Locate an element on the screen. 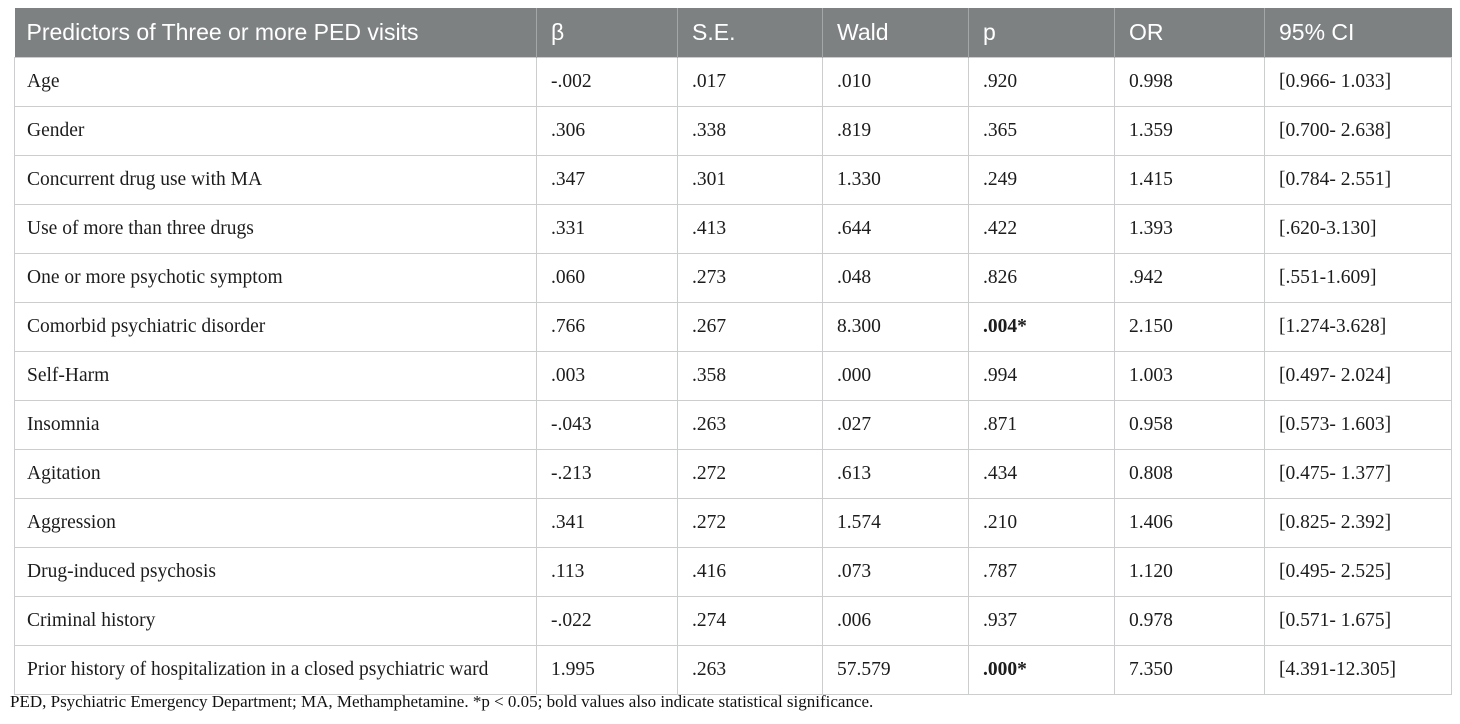 The image size is (1460, 724). p-cell: .365 is located at coordinates (1041, 131).